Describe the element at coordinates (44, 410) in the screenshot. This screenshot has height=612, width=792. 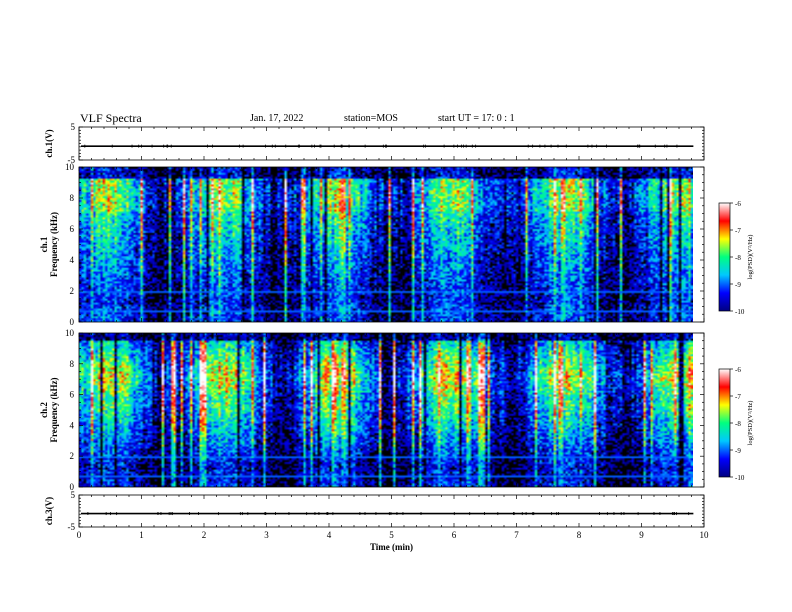
I see `ylabel-3-channel: ch.2` at that location.